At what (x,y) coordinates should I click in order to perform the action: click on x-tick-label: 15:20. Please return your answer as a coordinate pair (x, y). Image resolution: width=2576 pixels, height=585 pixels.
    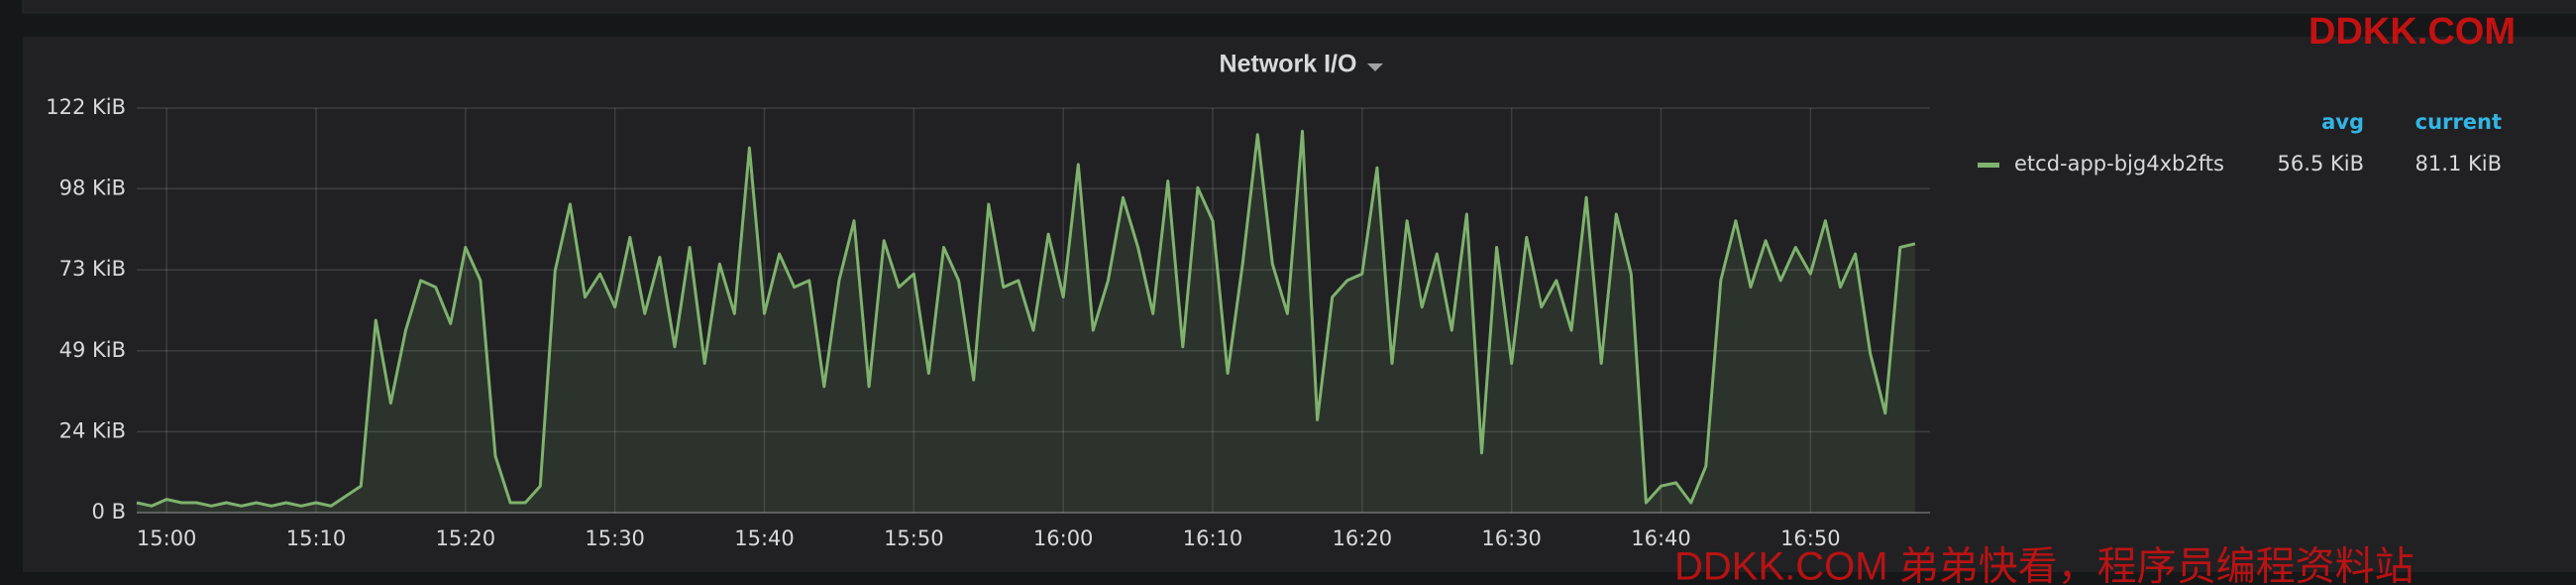
    Looking at the image, I should click on (466, 538).